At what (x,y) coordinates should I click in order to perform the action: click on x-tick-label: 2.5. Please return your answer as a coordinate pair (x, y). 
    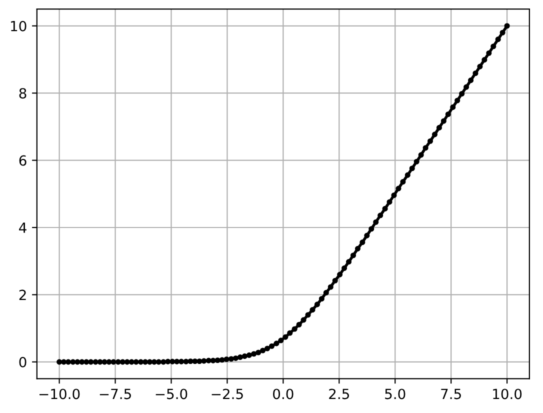
    Looking at the image, I should click on (339, 394).